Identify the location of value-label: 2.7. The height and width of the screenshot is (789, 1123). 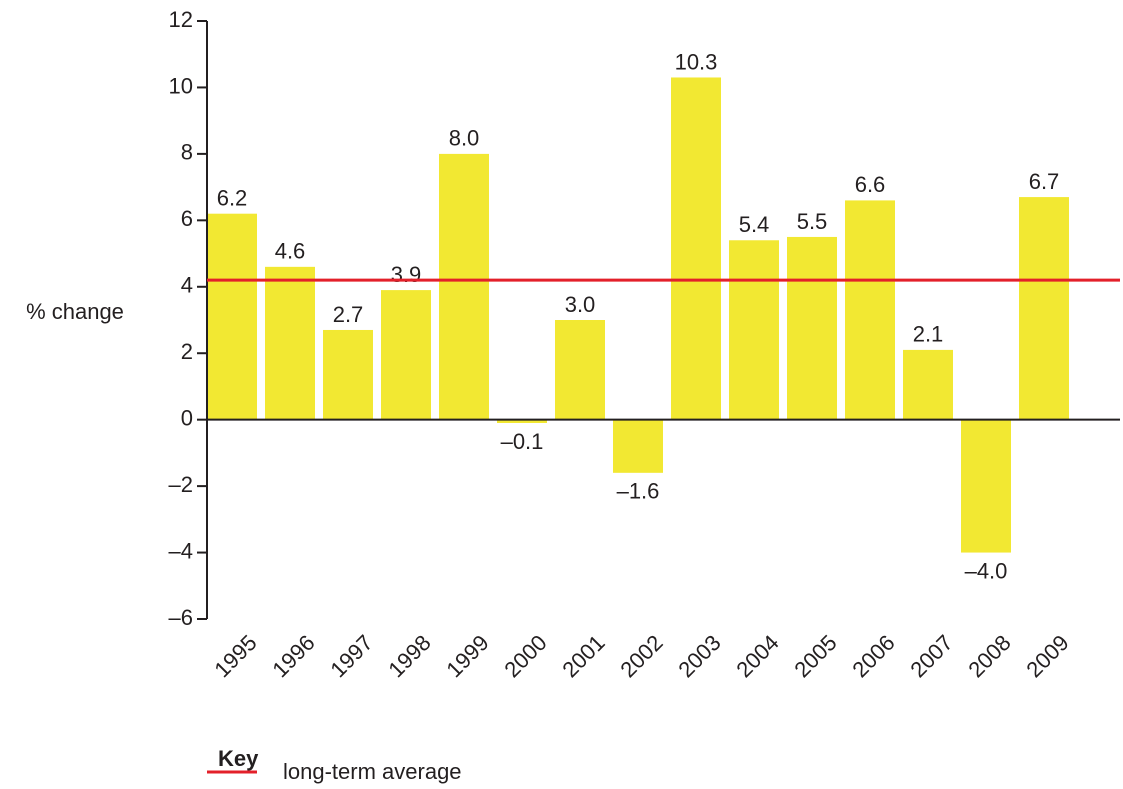
(348, 314).